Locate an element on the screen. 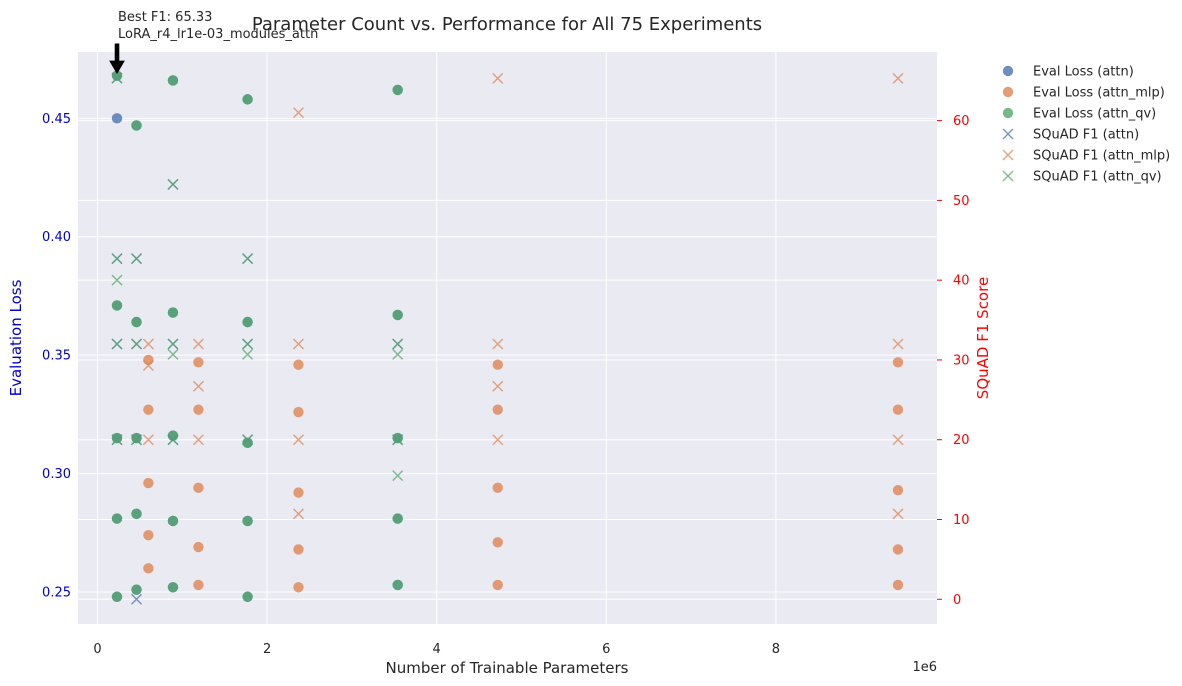  annotation-arrow is located at coordinates (117, 59).